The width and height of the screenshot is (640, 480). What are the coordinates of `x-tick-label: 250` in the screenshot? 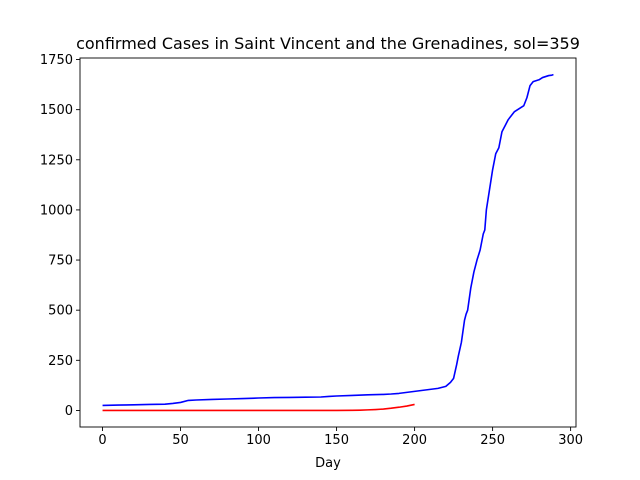 It's located at (492, 440).